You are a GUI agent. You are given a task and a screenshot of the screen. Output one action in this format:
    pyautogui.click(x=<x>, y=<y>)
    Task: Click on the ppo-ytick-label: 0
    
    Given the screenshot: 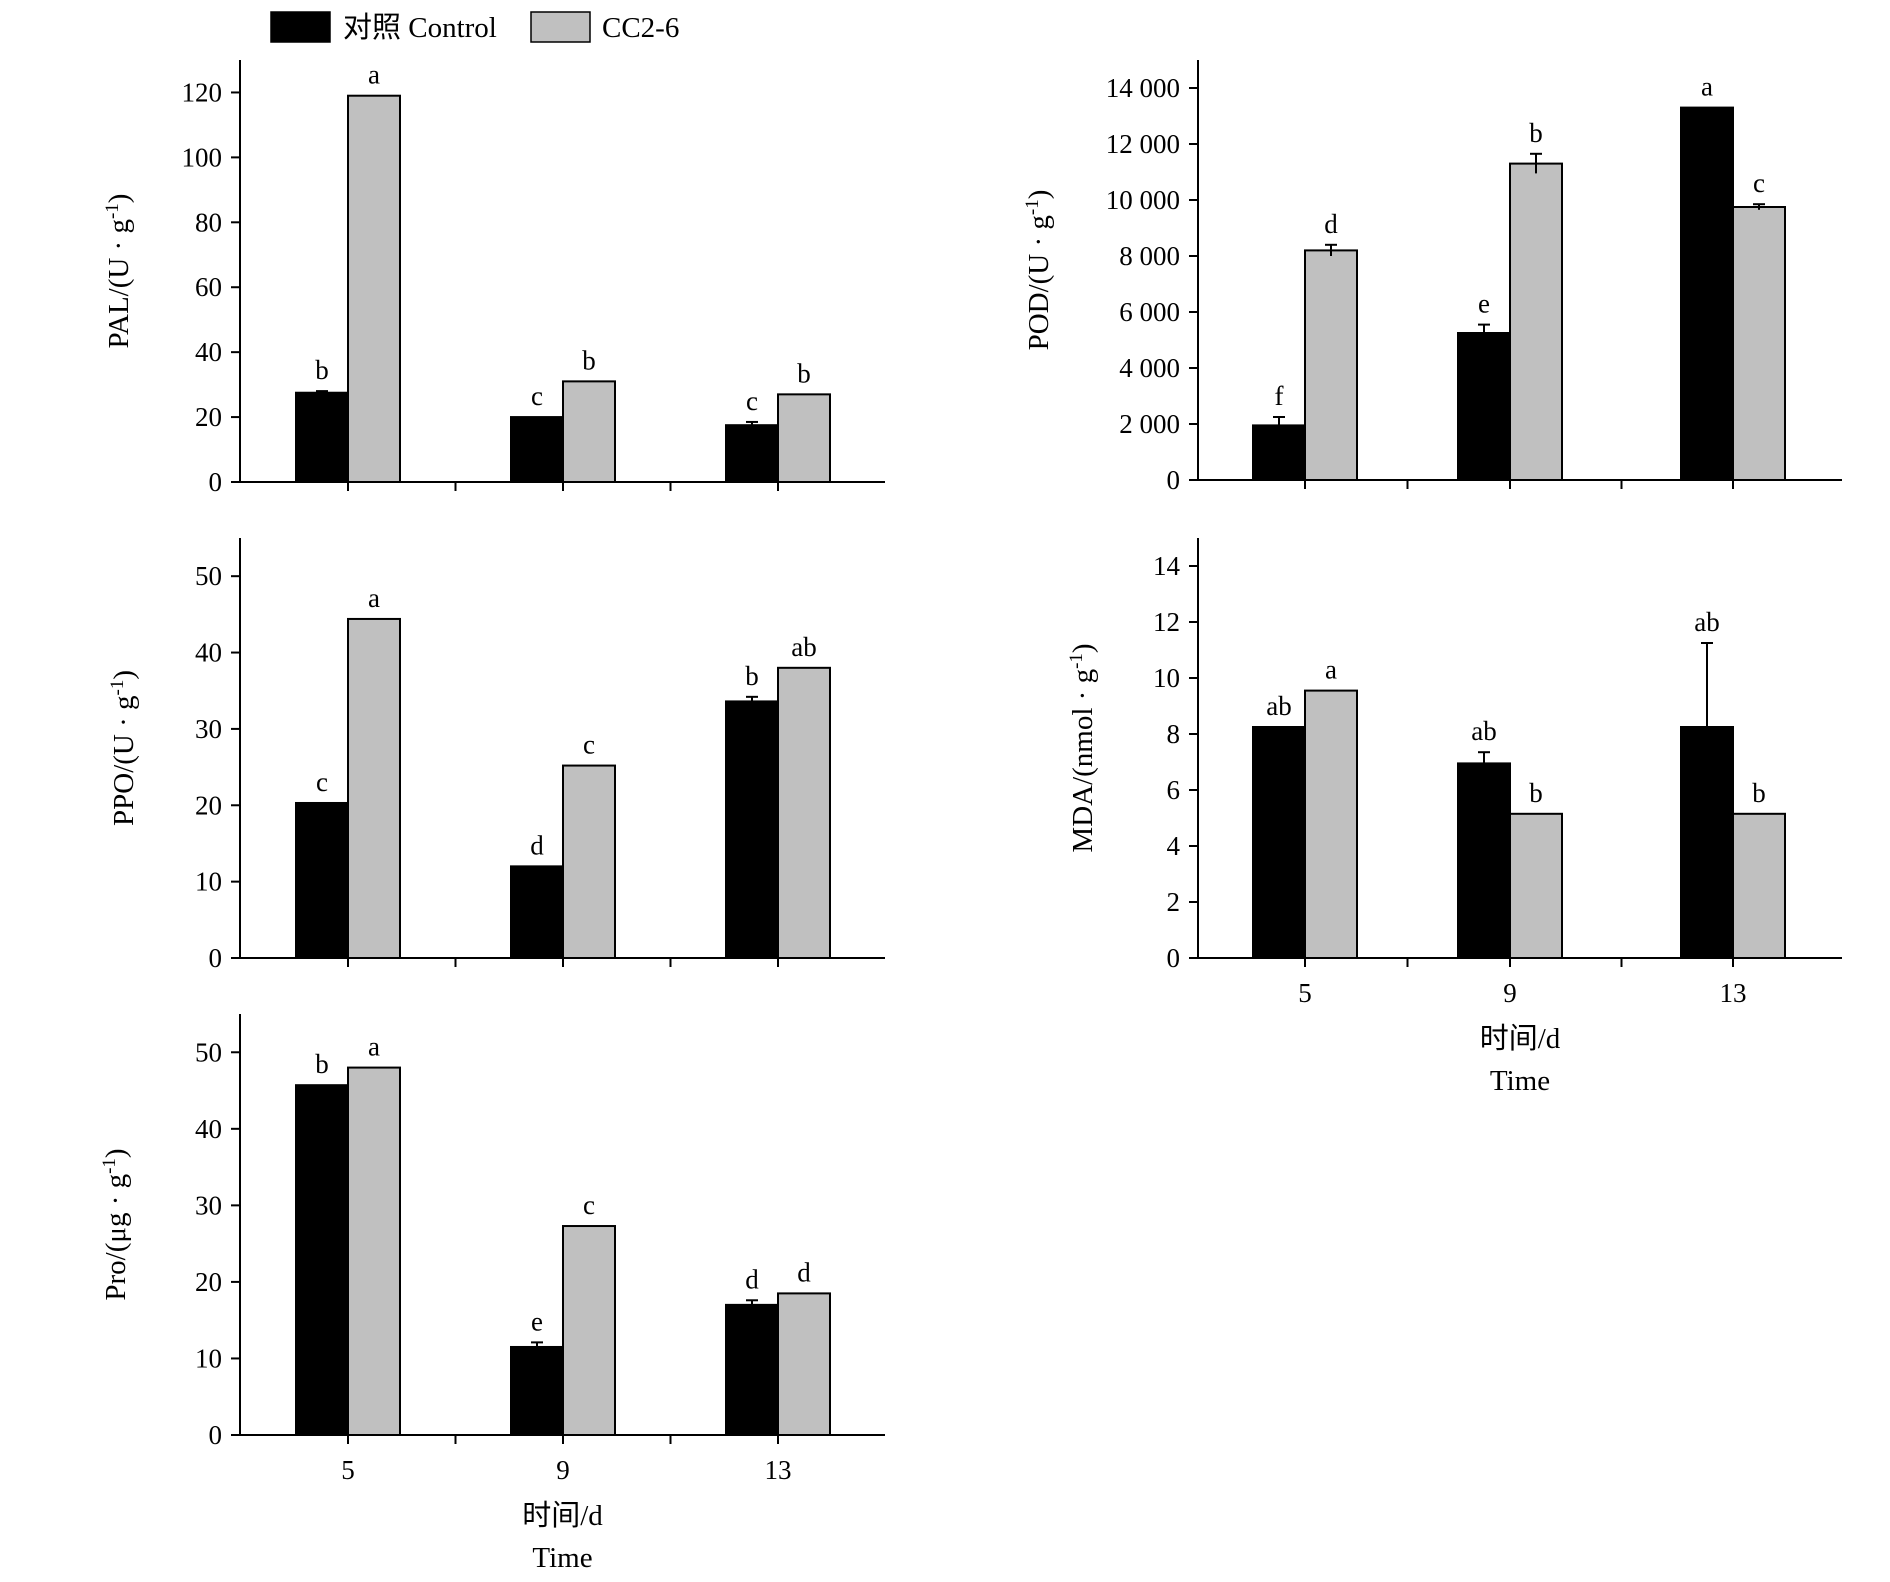 What is the action you would take?
    pyautogui.click(x=216, y=958)
    